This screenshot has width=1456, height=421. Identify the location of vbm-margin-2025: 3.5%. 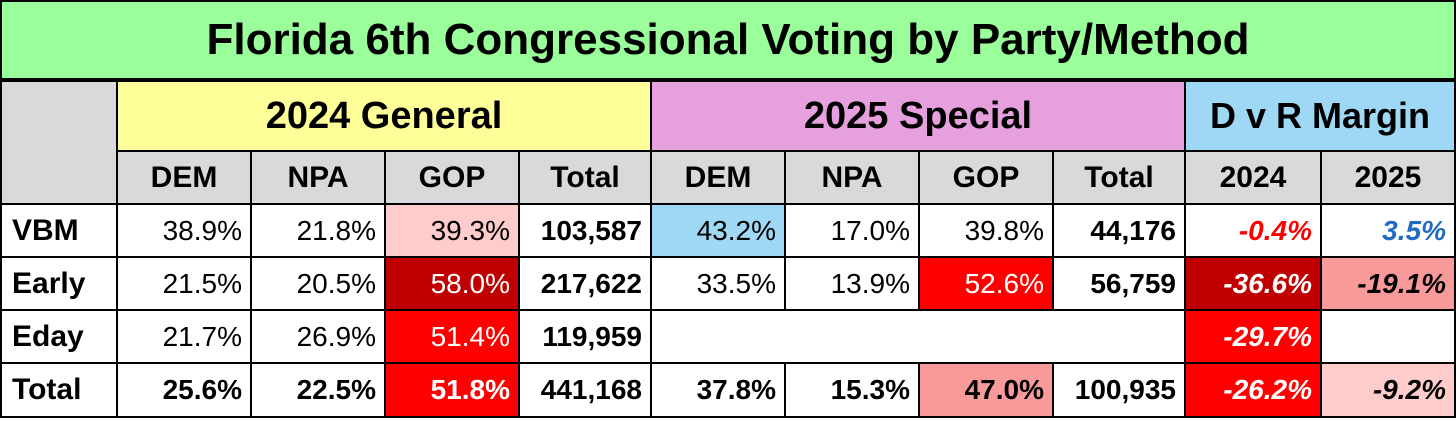
(1388, 230).